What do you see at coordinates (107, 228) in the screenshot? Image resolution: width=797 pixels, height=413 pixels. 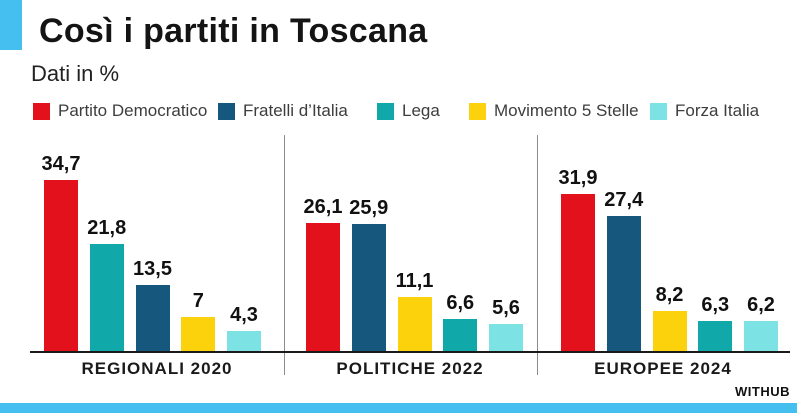 I see `bar-value-label: 21,8` at bounding box center [107, 228].